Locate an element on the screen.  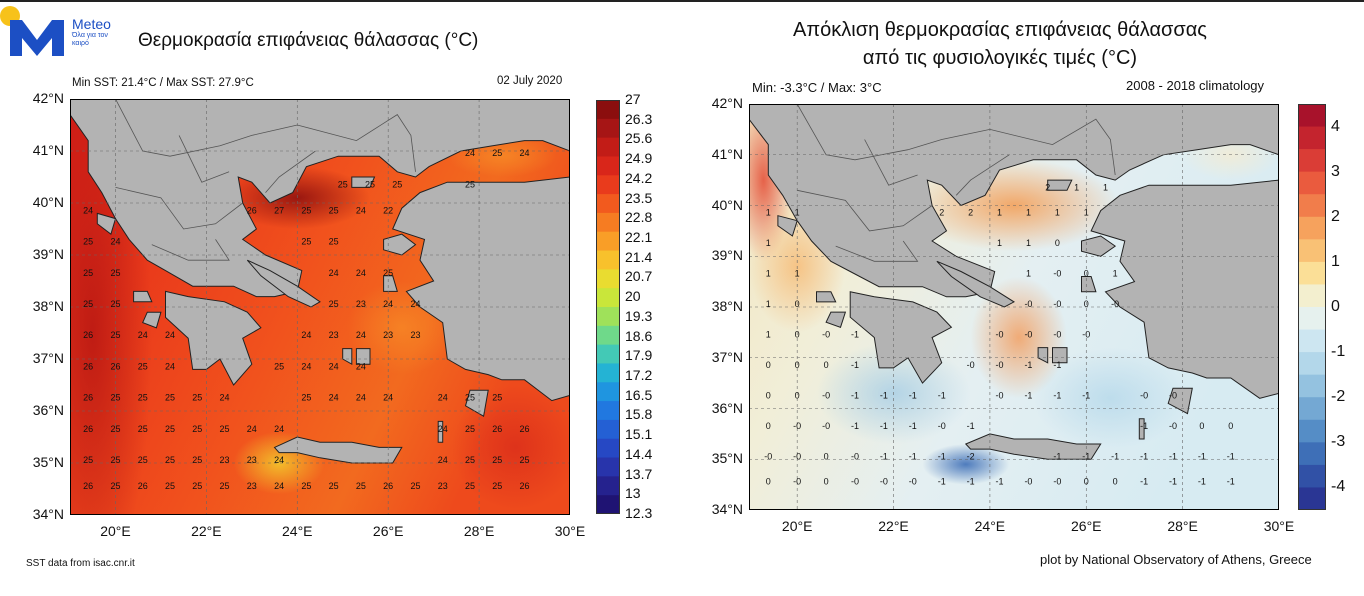
land-corfu is located at coordinates (787, 226).